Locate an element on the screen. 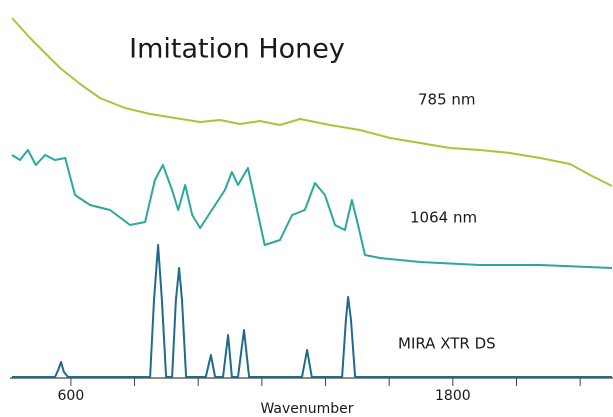 Image resolution: width=613 pixels, height=417 pixels. x-tick-label: 600 is located at coordinates (71, 396).